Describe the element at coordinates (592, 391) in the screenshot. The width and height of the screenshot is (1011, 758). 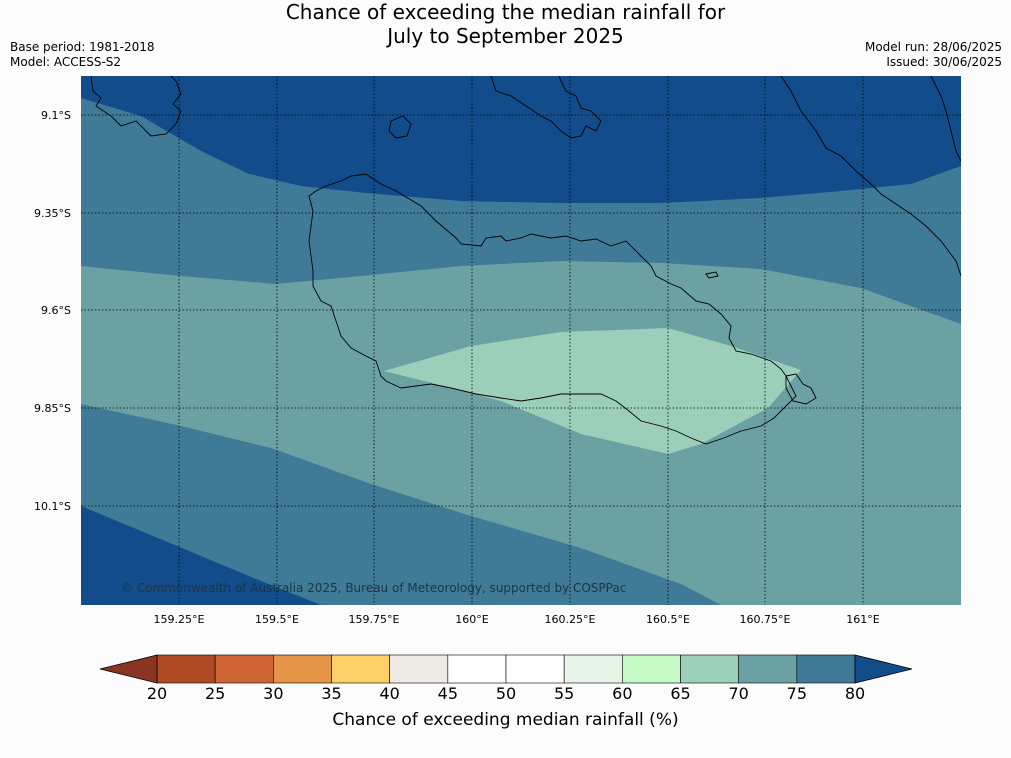
I see `region-65-center` at that location.